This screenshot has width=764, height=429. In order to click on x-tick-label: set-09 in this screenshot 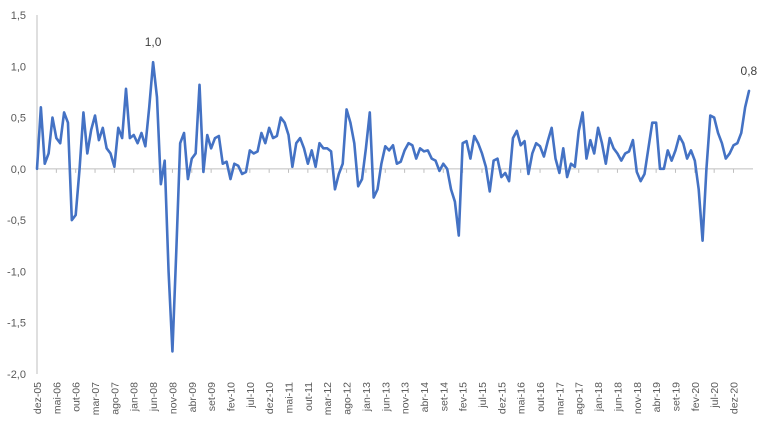, I will do `click(212, 396)`.